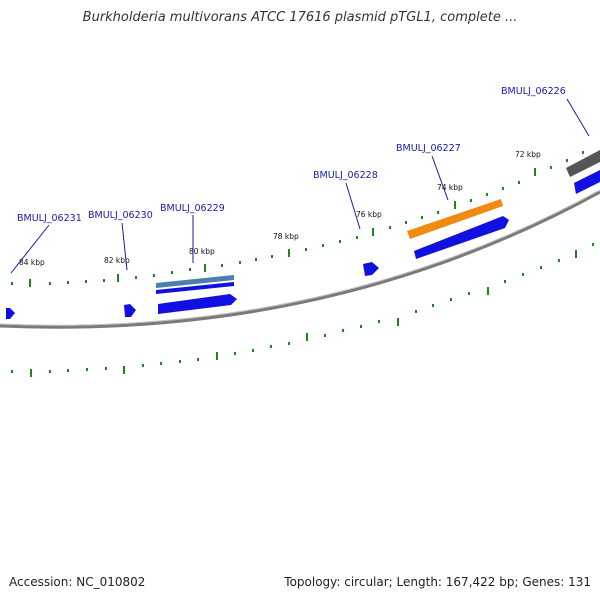 This screenshot has height=600, width=600. What do you see at coordinates (117, 260) in the screenshot?
I see `tick-label: 82 kbp` at bounding box center [117, 260].